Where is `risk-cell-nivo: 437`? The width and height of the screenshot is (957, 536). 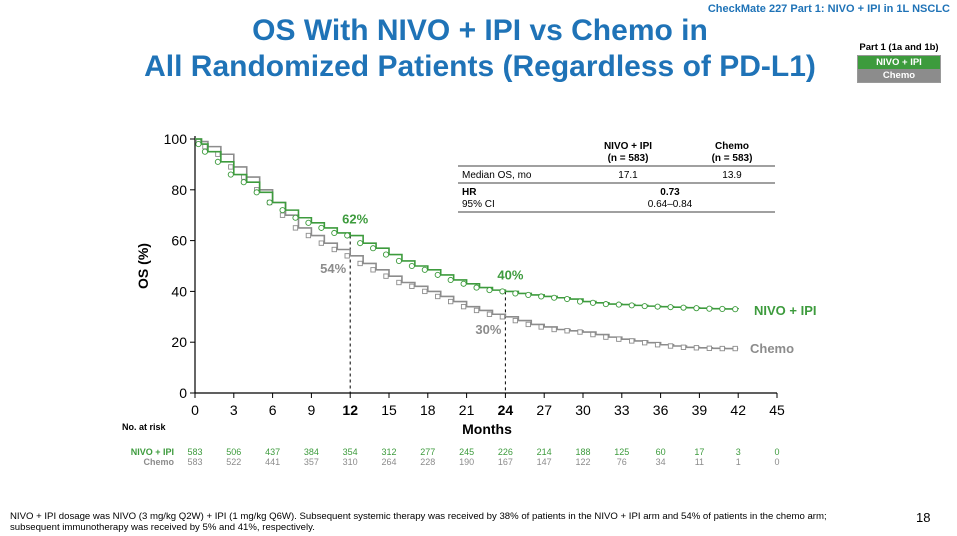 risk-cell-nivo: 437 is located at coordinates (272, 452).